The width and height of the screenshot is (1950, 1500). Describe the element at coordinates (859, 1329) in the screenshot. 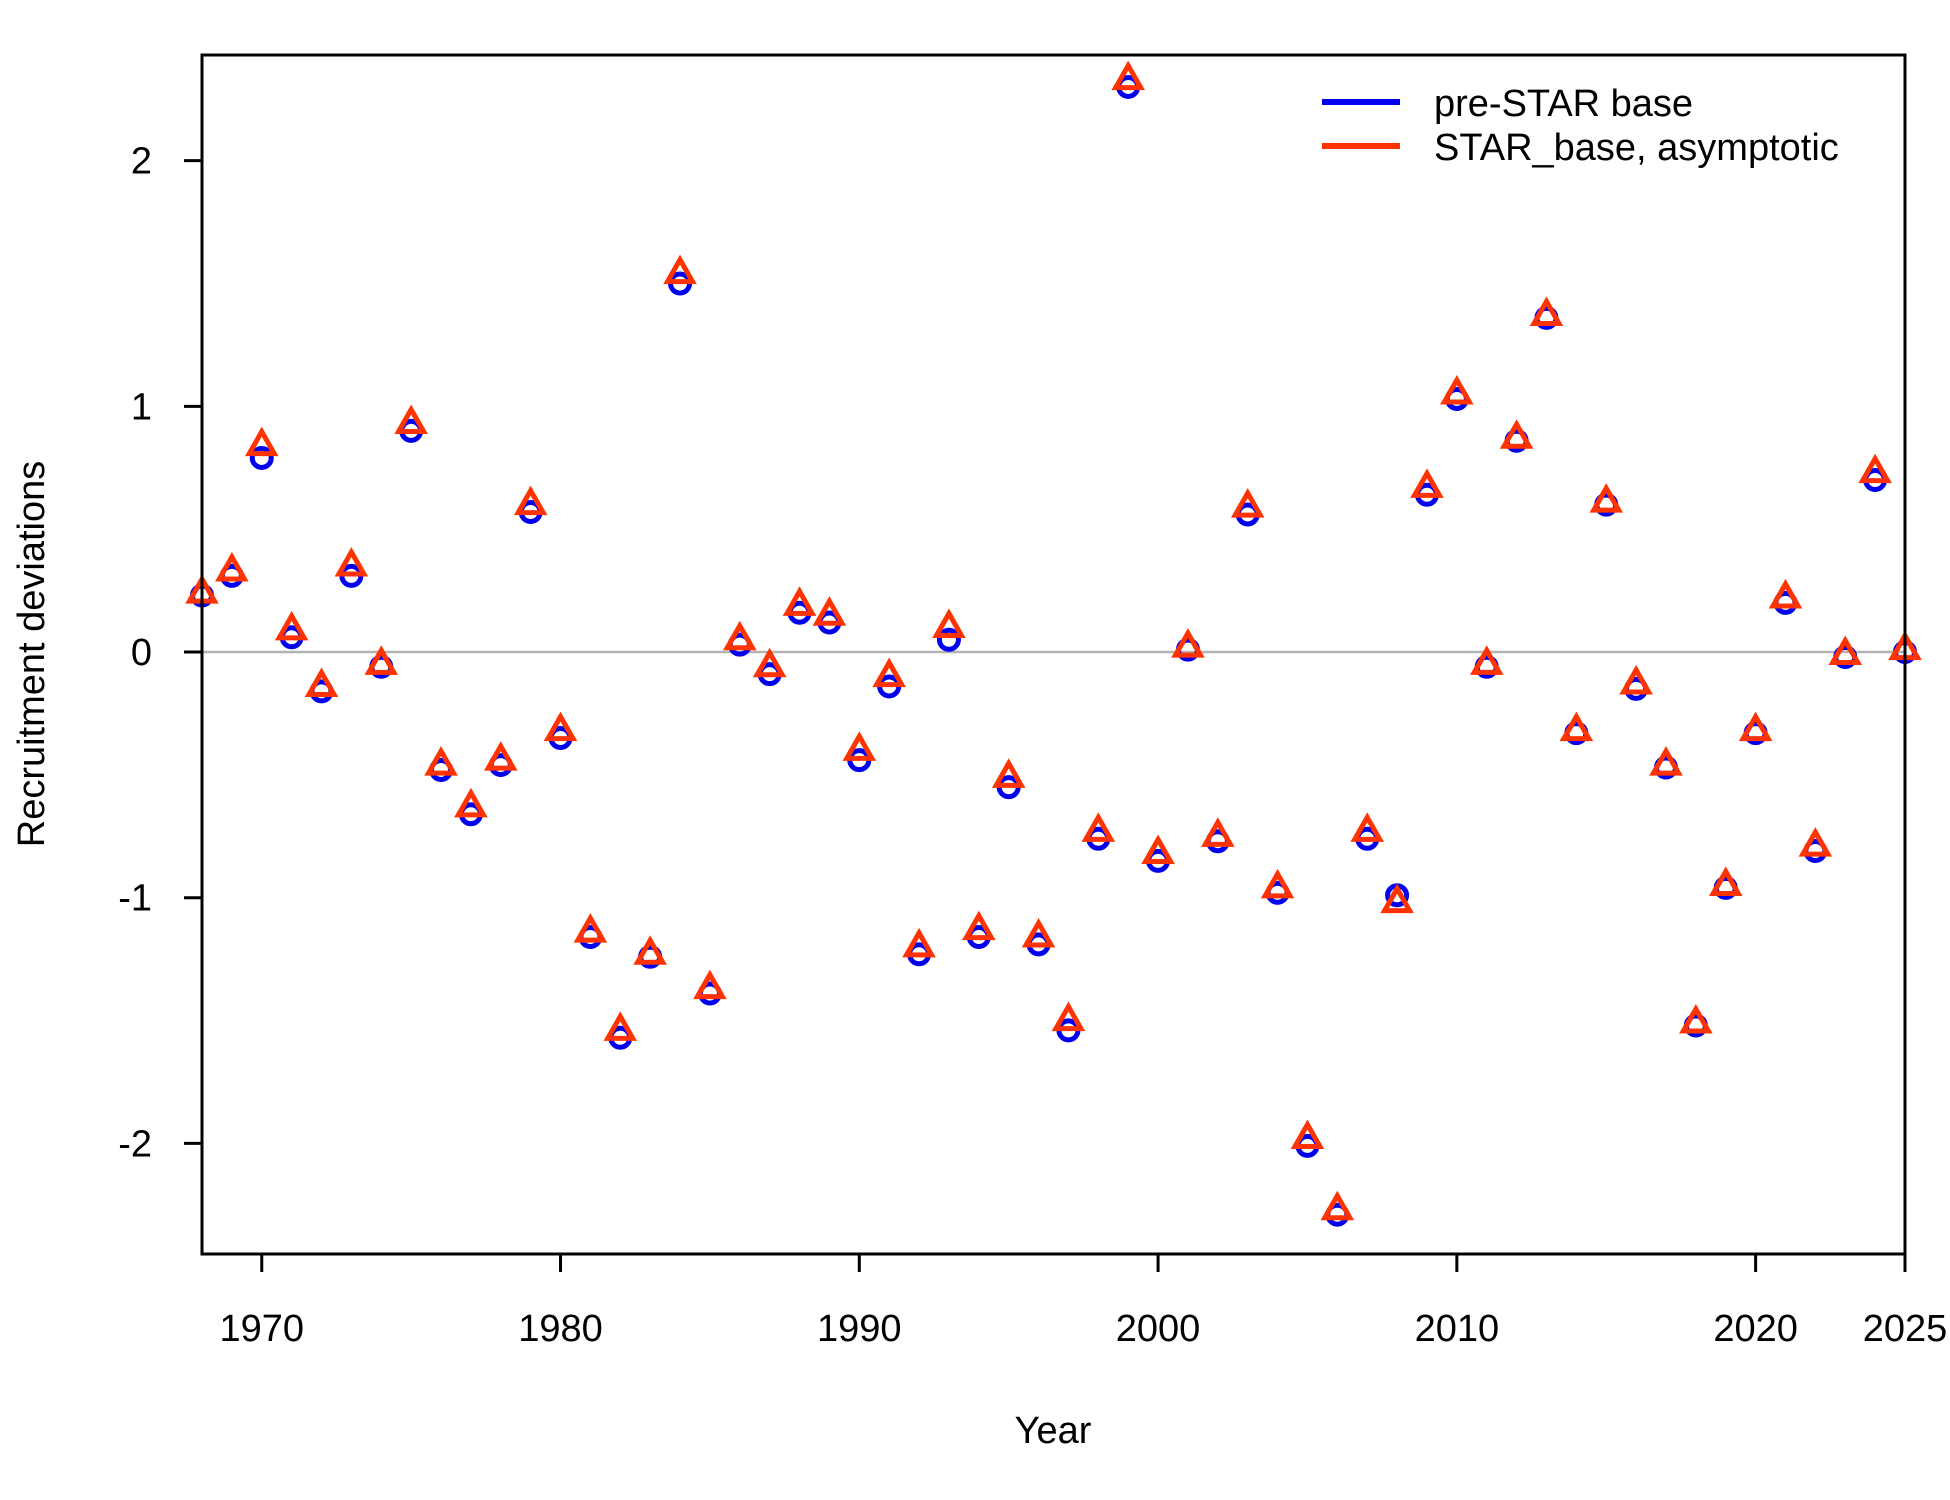

I see `x-tick-label-1990: 1990` at that location.